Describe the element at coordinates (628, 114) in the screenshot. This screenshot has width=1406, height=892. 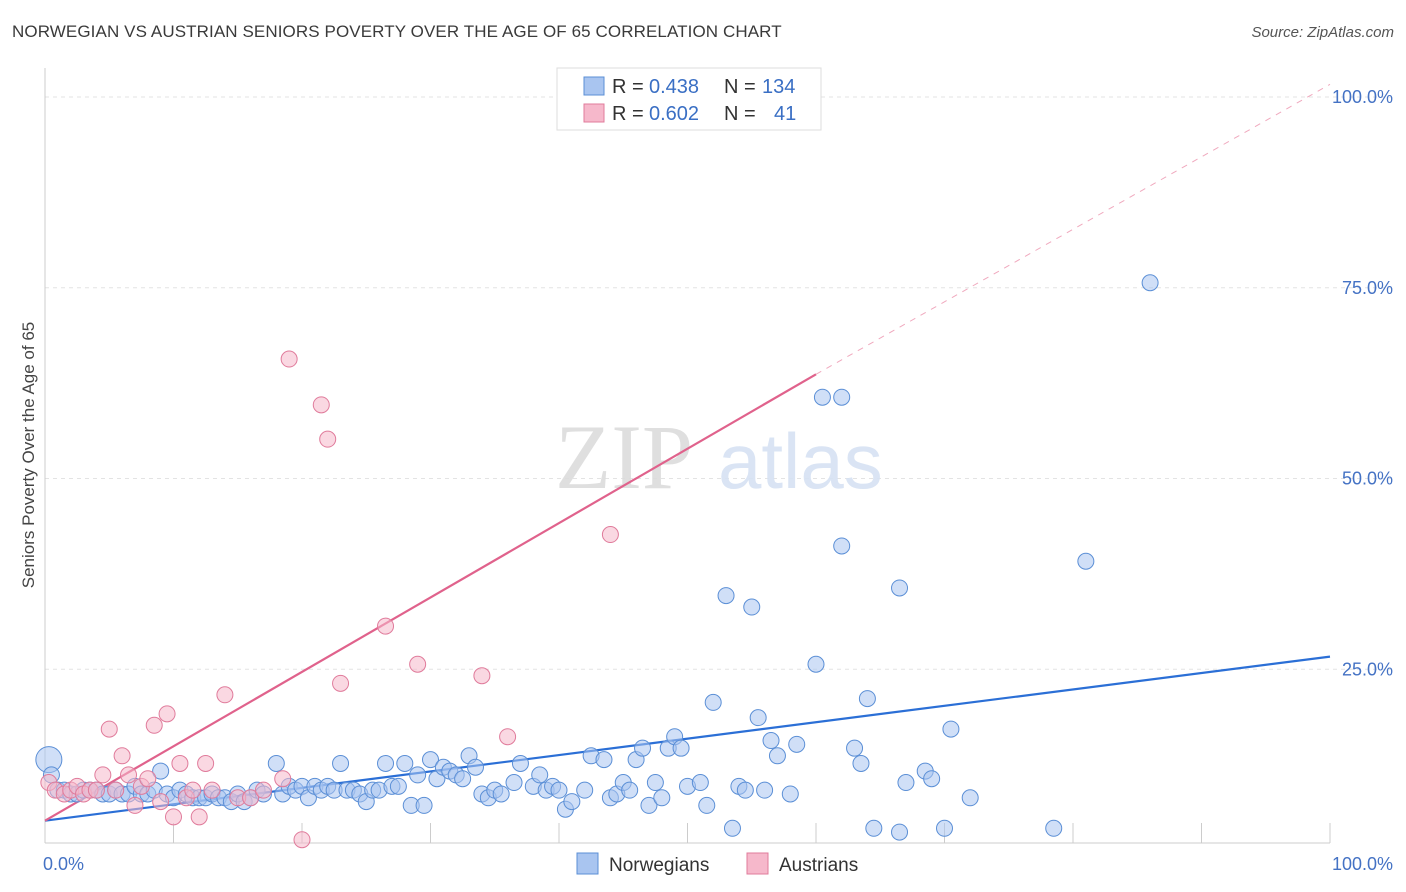
I see `legend-r-label-1: R =` at that location.